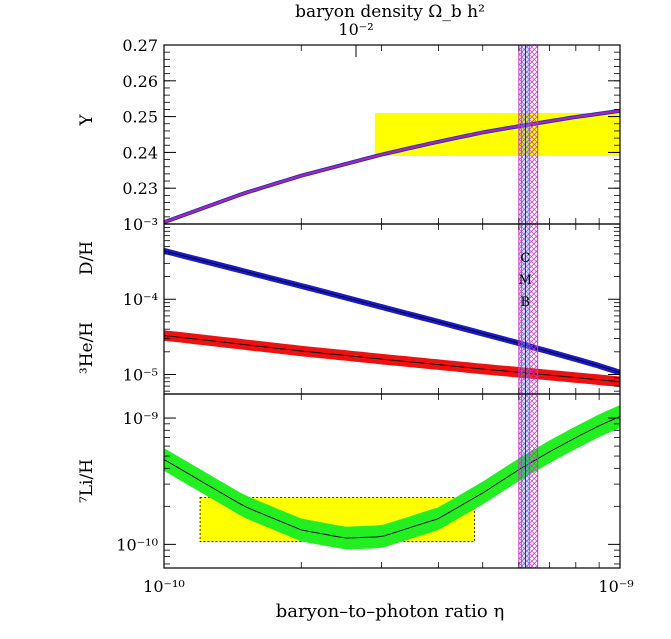 This screenshot has height=639, width=671. What do you see at coordinates (140, 81) in the screenshot?
I see `y-tick-label: 0.26` at bounding box center [140, 81].